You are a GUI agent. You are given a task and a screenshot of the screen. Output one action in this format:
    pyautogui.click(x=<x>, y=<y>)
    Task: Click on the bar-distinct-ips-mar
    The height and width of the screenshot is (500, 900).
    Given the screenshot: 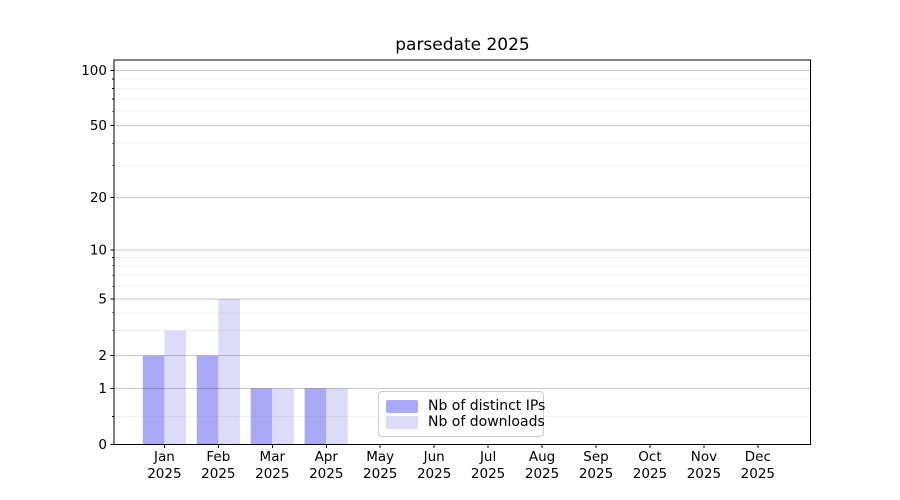 What is the action you would take?
    pyautogui.click(x=261, y=416)
    